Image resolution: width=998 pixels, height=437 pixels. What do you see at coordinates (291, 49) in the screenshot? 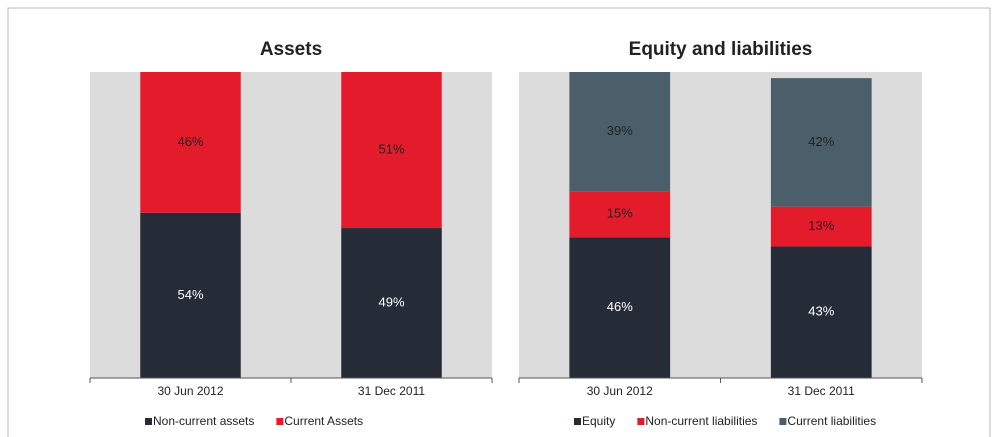
I see `chart-title: Assets` at bounding box center [291, 49].